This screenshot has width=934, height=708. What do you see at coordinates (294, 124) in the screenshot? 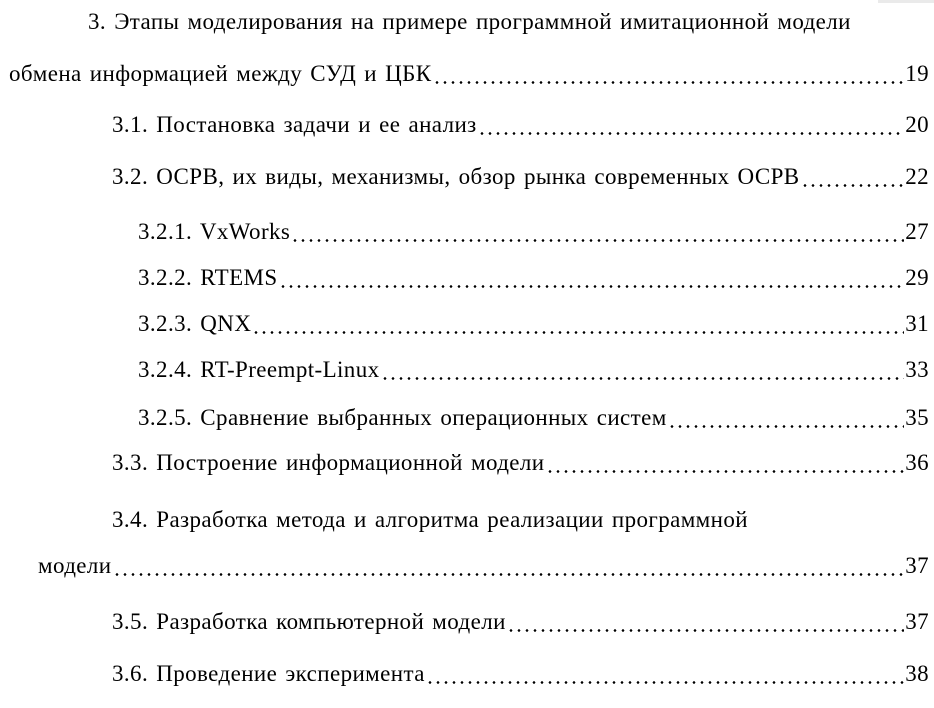
I see `toc-entry-text: 3.1. Постановка задачи и ее анализ` at bounding box center [294, 124].